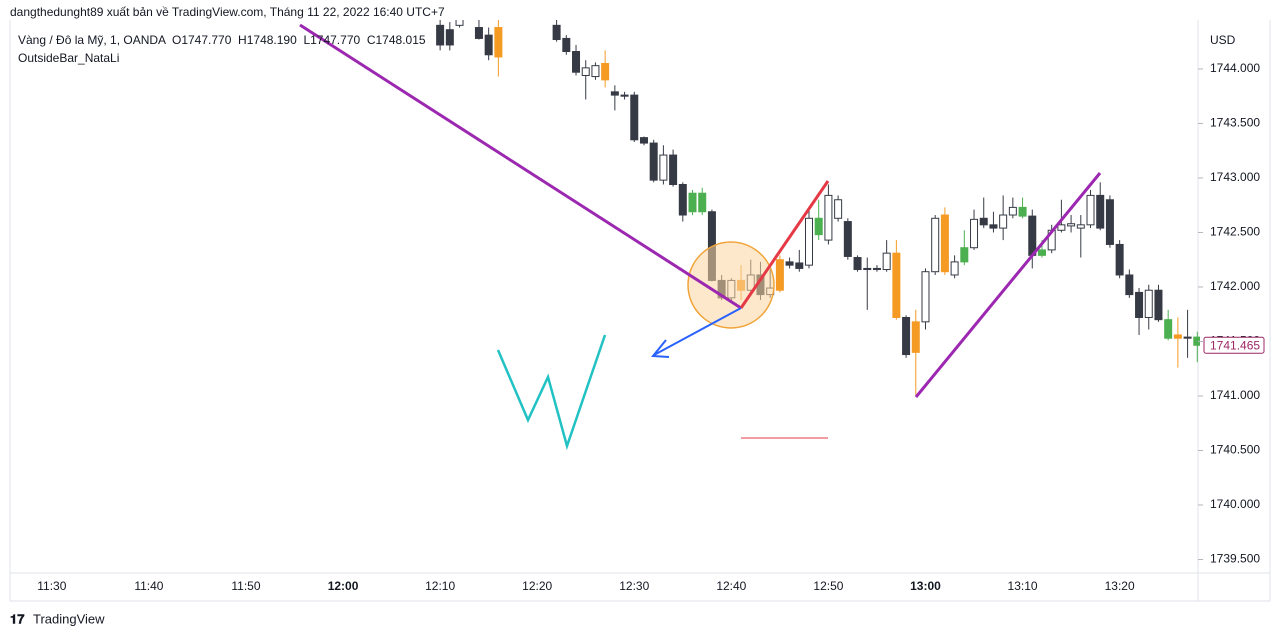  Describe the element at coordinates (537, 586) in the screenshot. I see `x-tick-label: 12:20` at that location.